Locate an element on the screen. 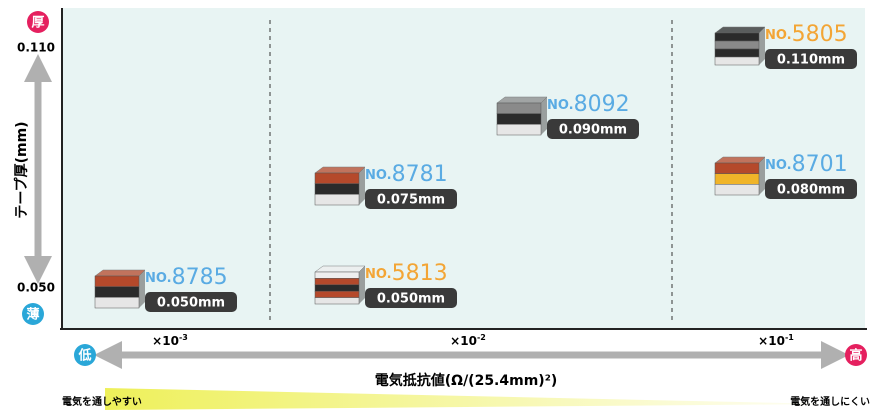 The image size is (881, 413). thickness: 0.075mm is located at coordinates (411, 200).